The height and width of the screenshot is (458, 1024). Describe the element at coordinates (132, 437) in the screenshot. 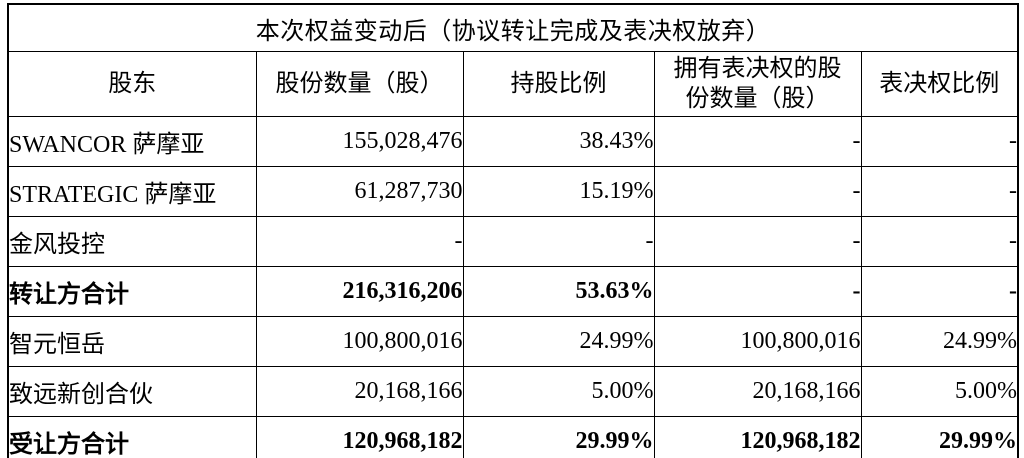

I see `shareholder-name-cell: 受让方合计` at that location.